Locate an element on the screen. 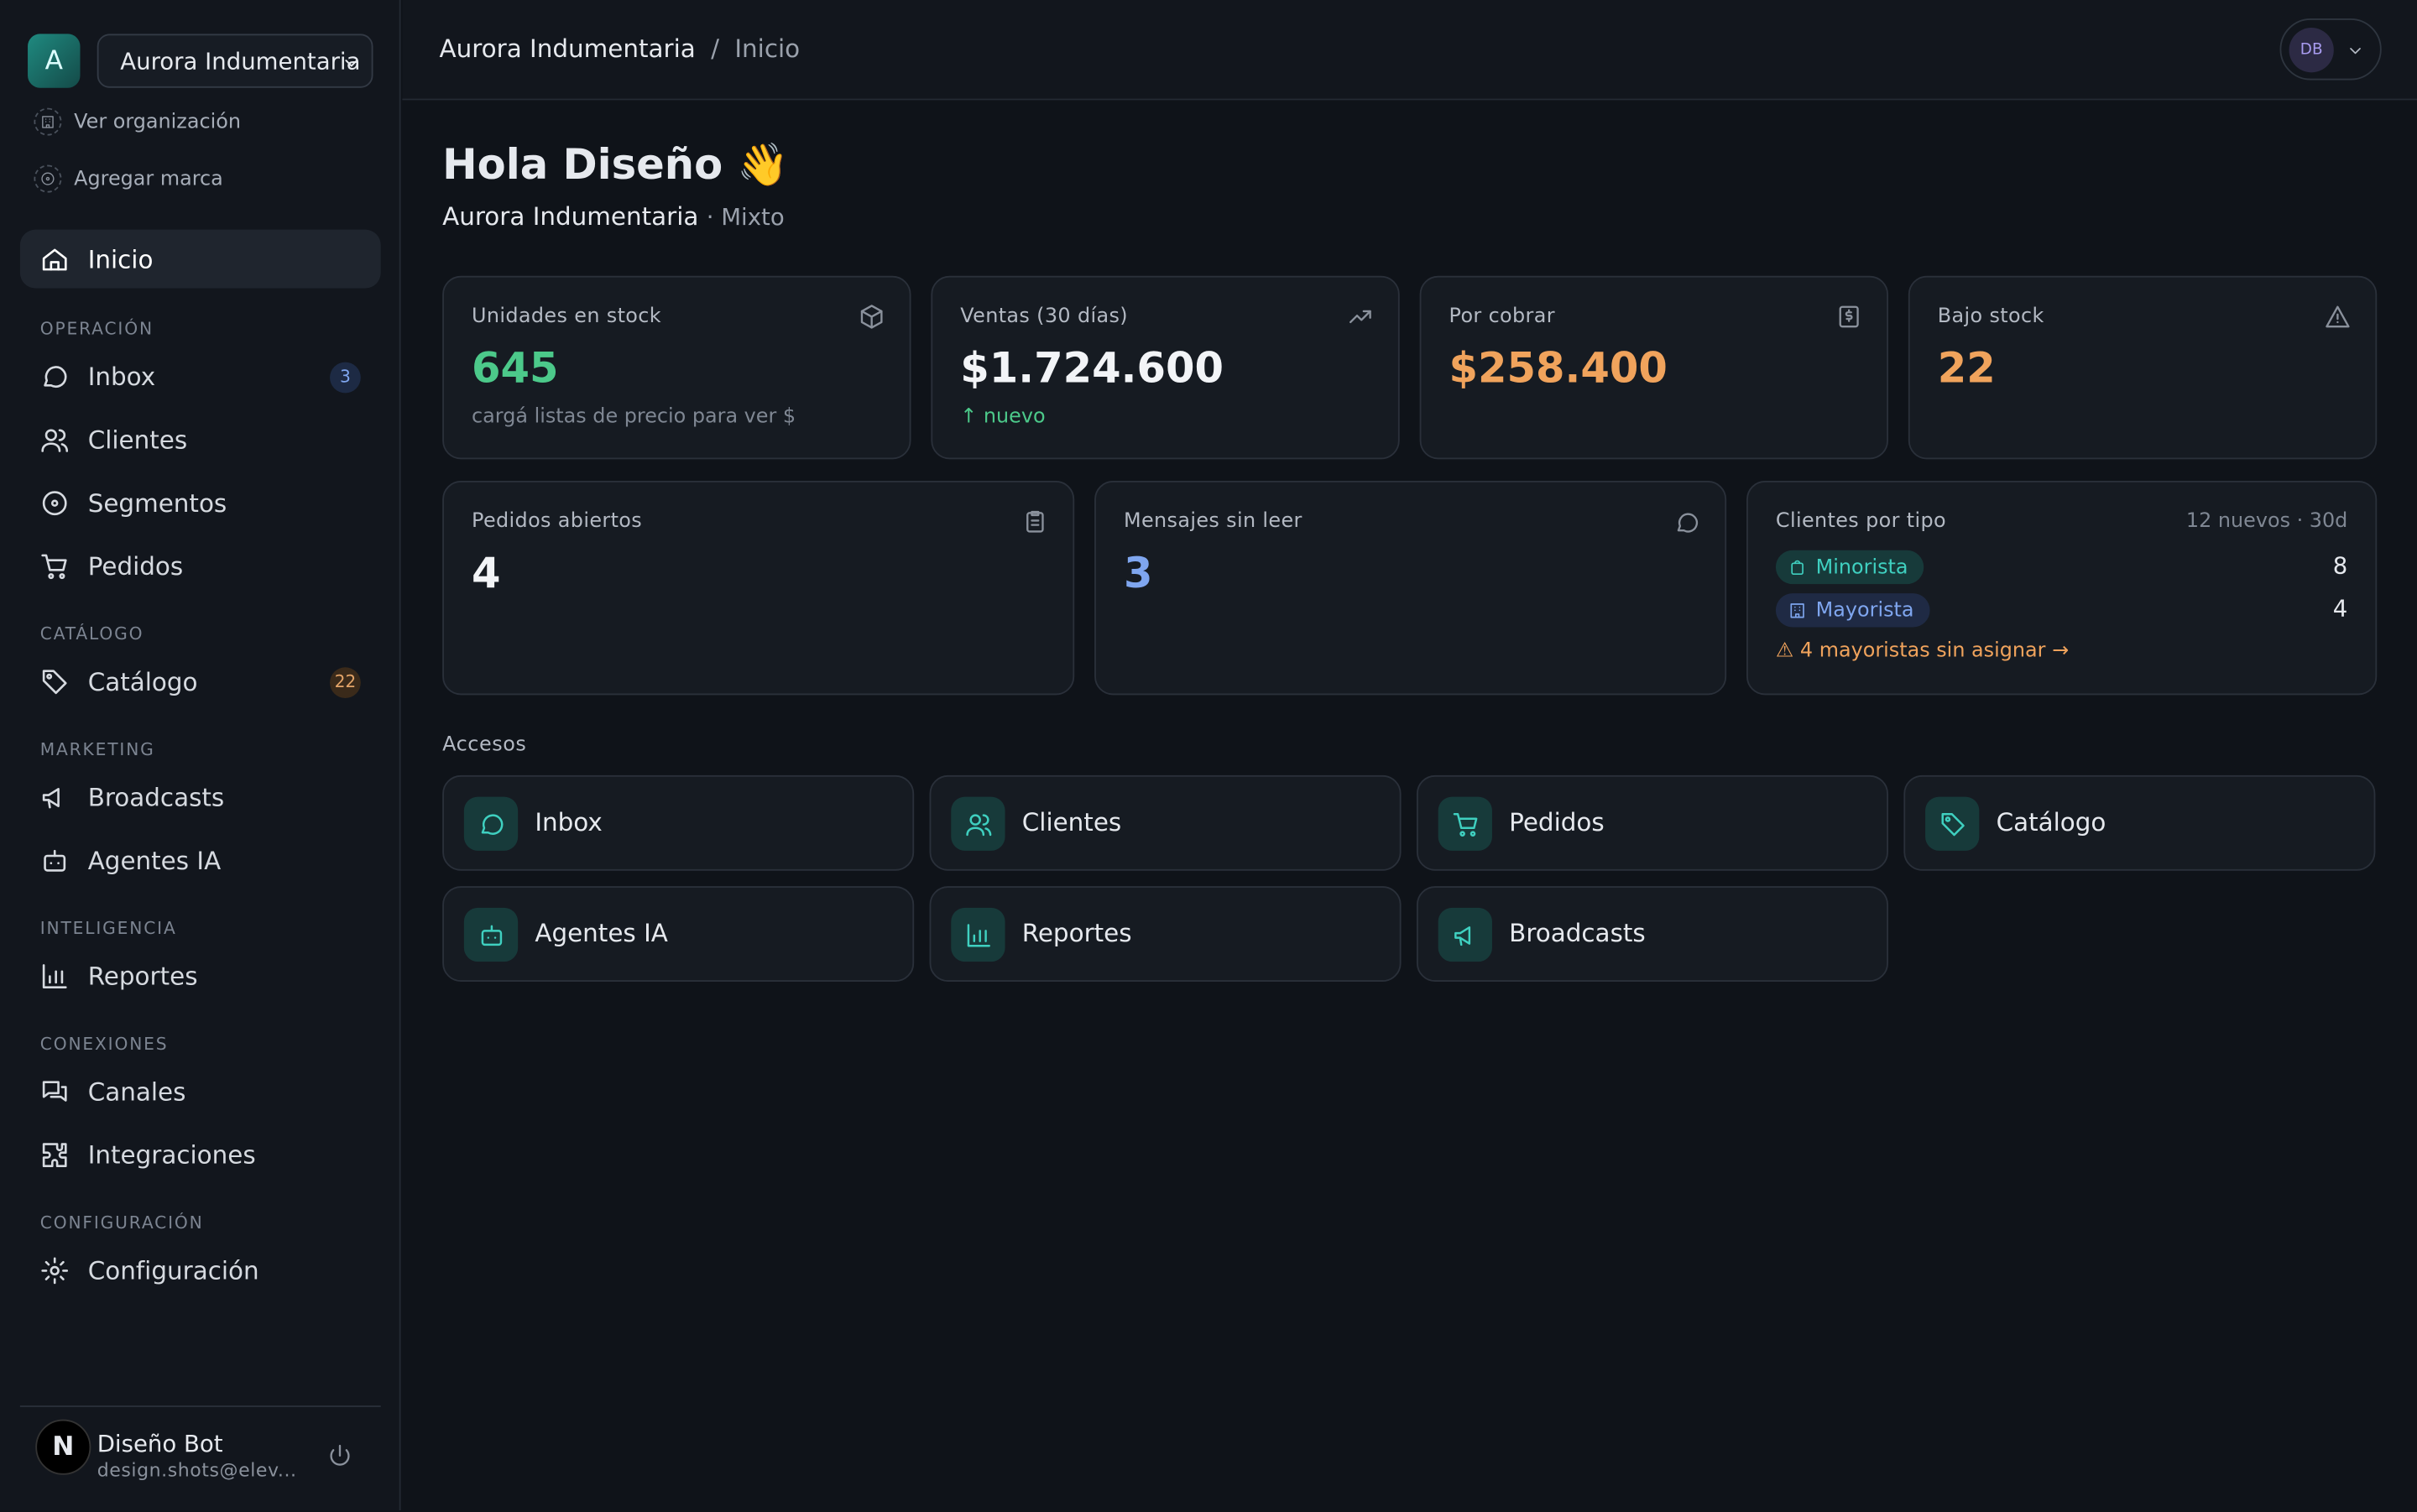 This screenshot has width=2417, height=1512. stat-card: Por cobrar $258.400 is located at coordinates (1654, 368).